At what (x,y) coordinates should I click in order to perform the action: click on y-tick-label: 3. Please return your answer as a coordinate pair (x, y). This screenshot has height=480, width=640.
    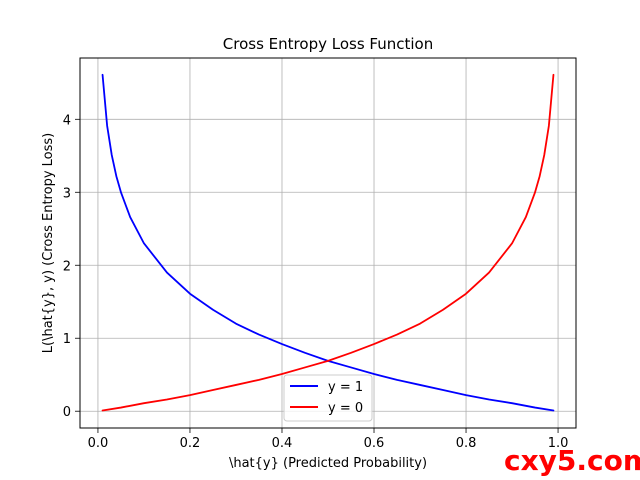
    Looking at the image, I should click on (67, 193).